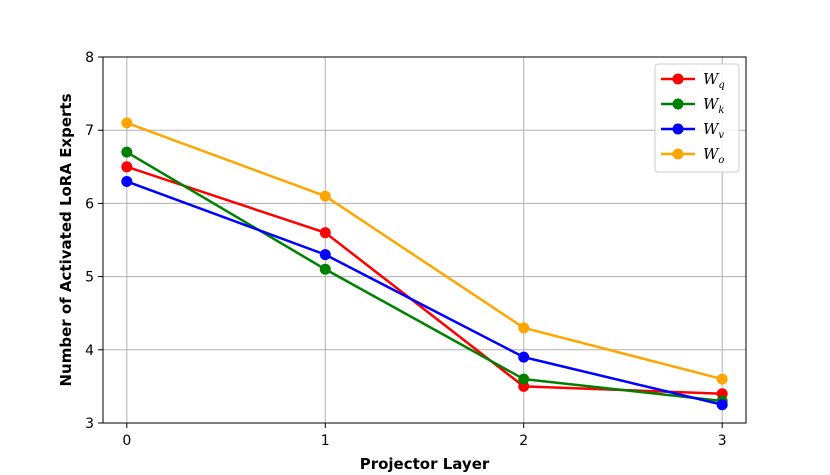  What do you see at coordinates (89, 278) in the screenshot?
I see `y-tick-label: 5` at bounding box center [89, 278].